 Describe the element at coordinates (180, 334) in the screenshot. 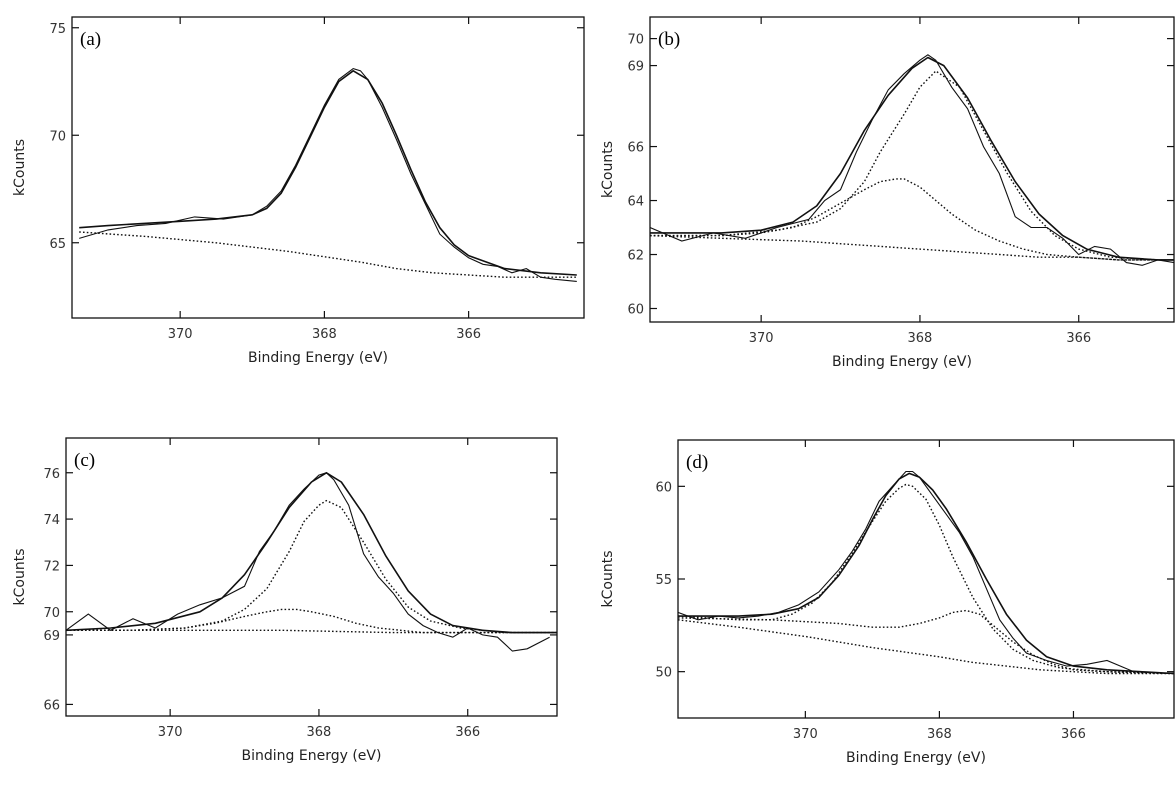

I see `chart-a-xtick-label: 370` at that location.